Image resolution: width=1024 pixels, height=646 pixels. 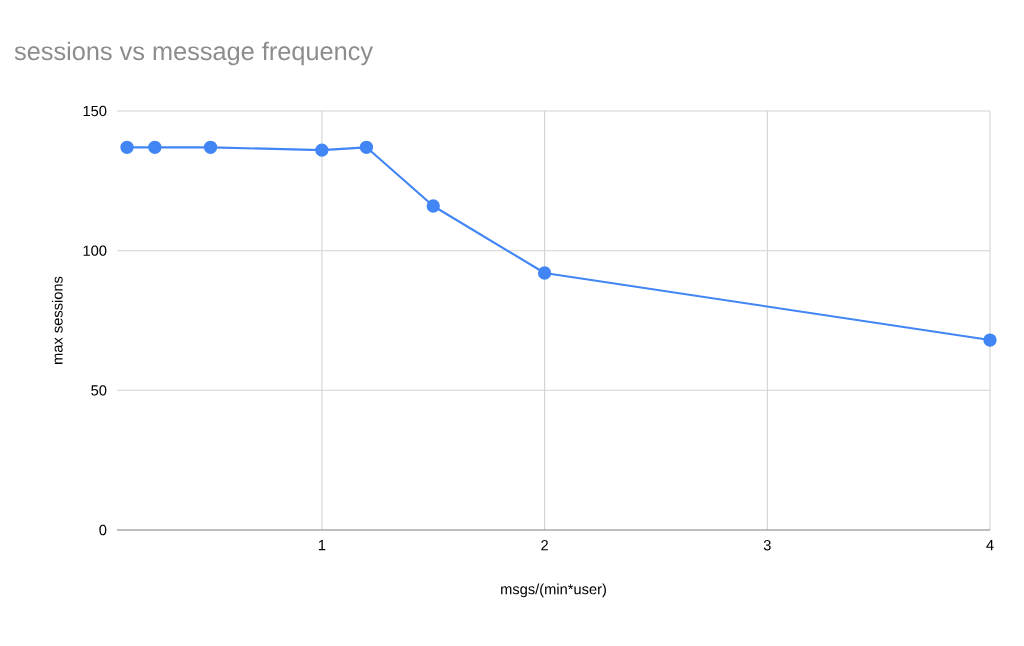 What do you see at coordinates (57, 320) in the screenshot?
I see `y-axis-title: max sessions` at bounding box center [57, 320].